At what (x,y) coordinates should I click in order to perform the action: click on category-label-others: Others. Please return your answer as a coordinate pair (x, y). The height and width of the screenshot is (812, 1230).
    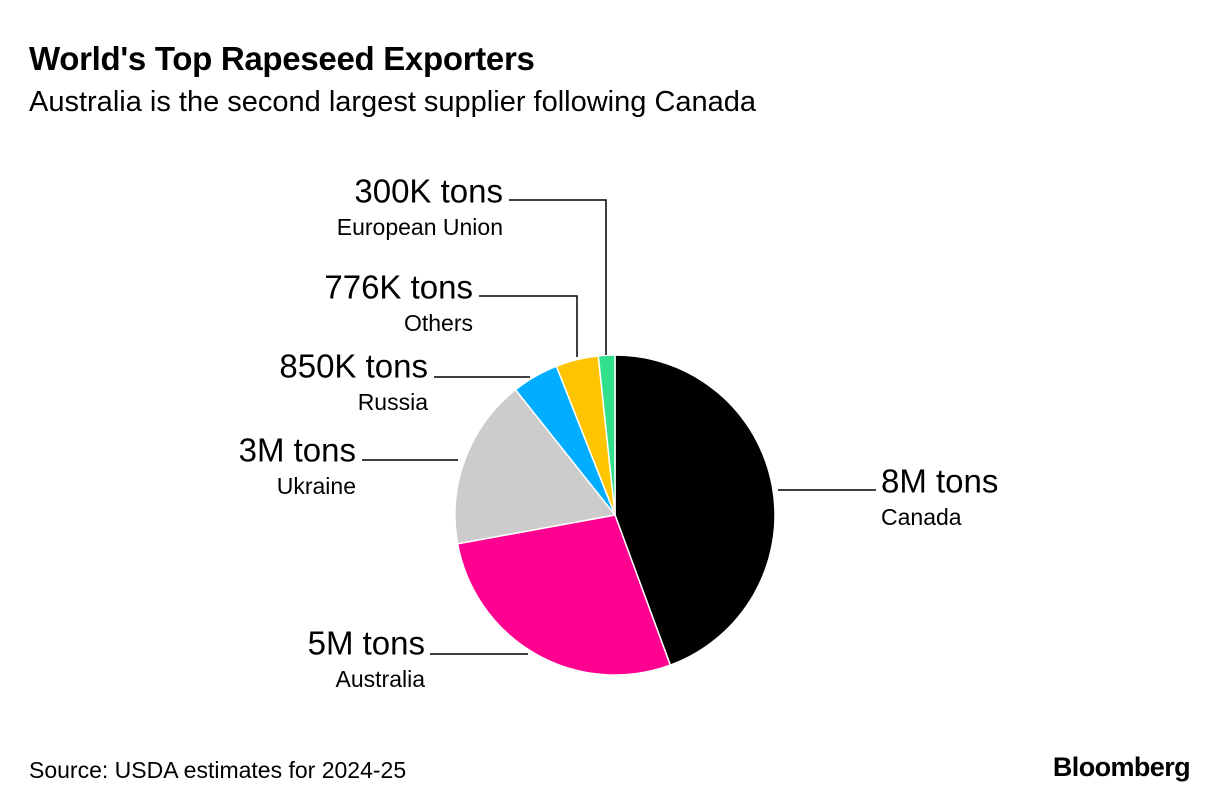
    Looking at the image, I should click on (438, 323).